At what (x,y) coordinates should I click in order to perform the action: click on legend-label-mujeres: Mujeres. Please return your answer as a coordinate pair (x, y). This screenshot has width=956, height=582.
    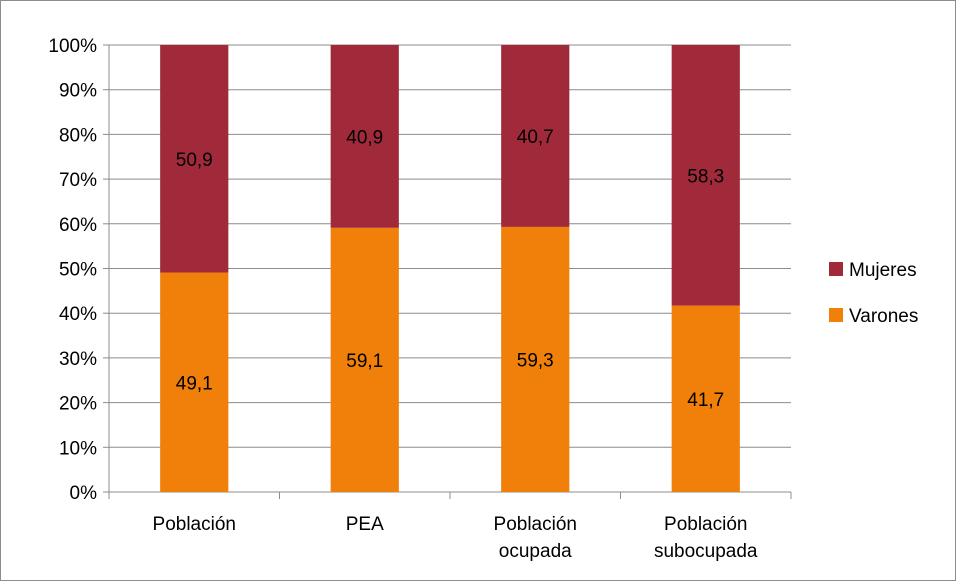
    Looking at the image, I should click on (883, 270).